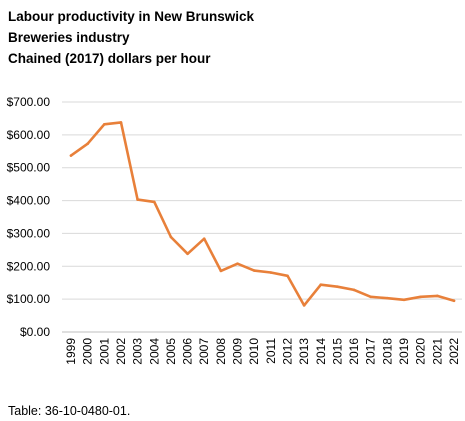 The height and width of the screenshot is (421, 465). Describe the element at coordinates (454, 351) in the screenshot. I see `x-tick-label: 2022` at that location.